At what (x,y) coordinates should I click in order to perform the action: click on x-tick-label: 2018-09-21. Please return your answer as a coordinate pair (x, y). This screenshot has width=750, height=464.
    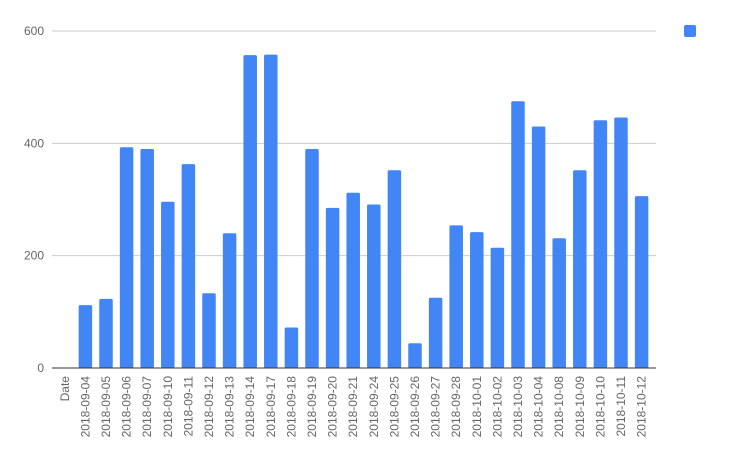
    Looking at the image, I should click on (353, 407).